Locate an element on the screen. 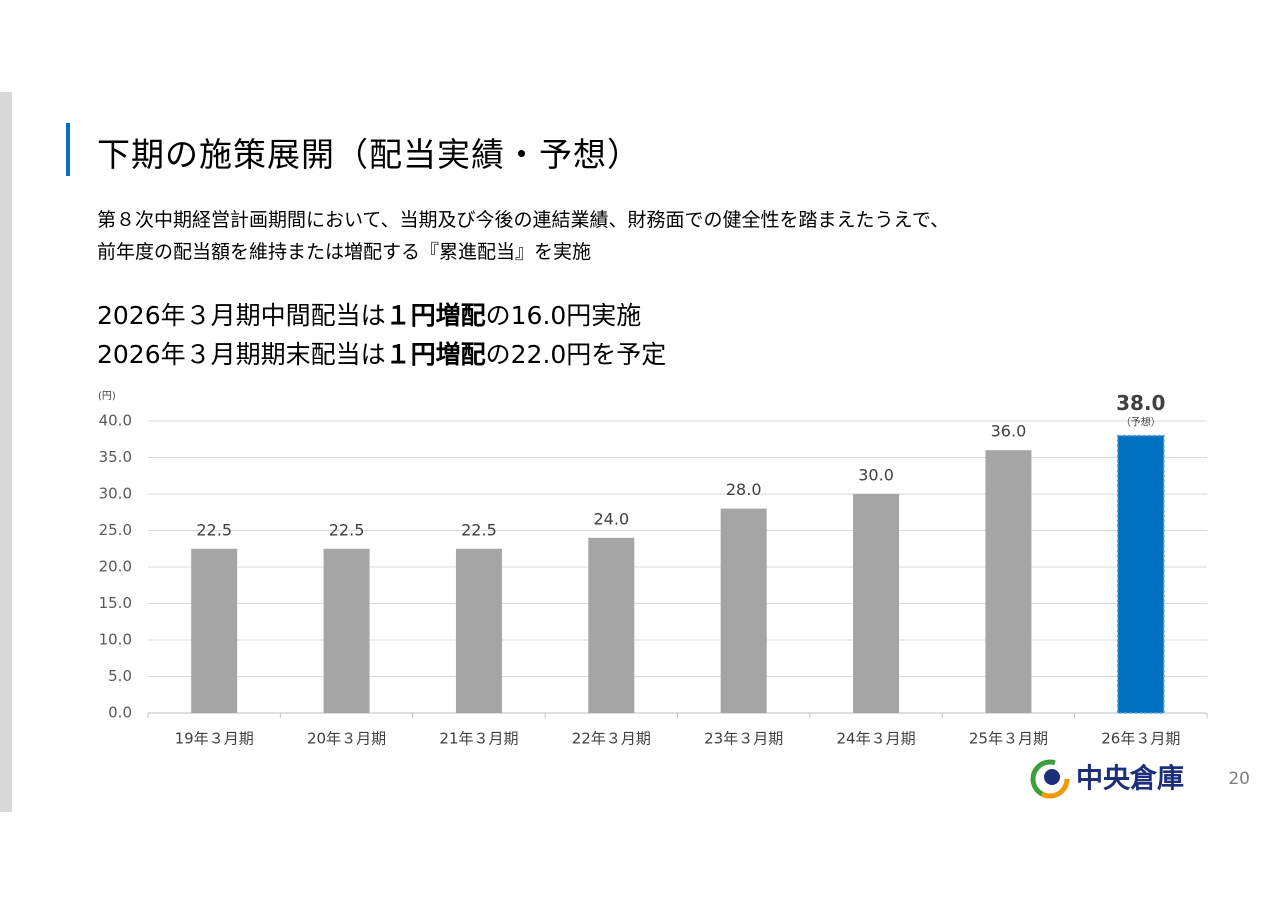 The width and height of the screenshot is (1280, 905). highlight-line: 2026年３月期期末配当は１円増配の22.0円を予定 is located at coordinates (381, 353).